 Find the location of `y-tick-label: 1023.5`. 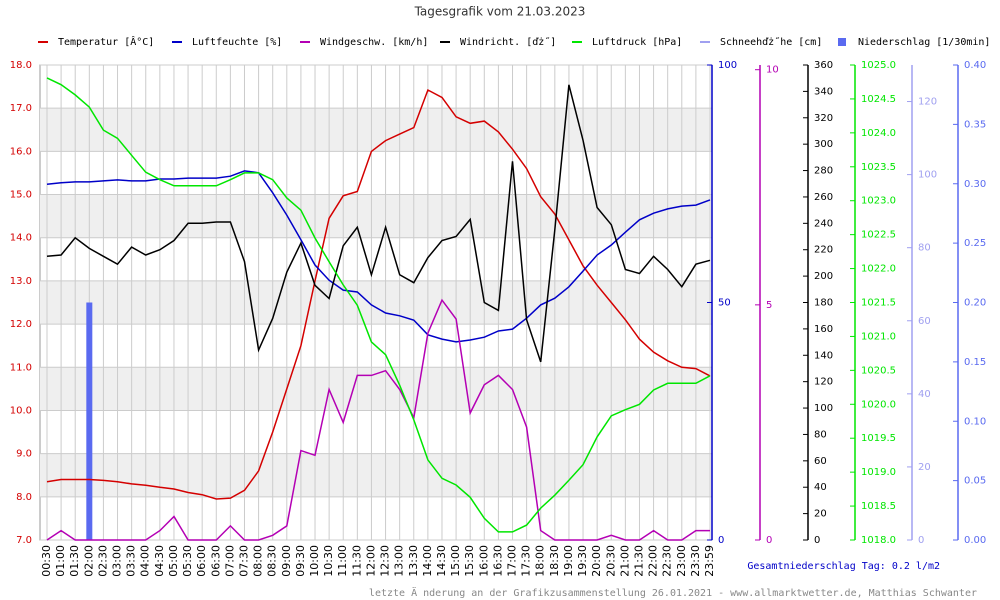

y-tick-label: 1023.5 is located at coordinates (878, 167).